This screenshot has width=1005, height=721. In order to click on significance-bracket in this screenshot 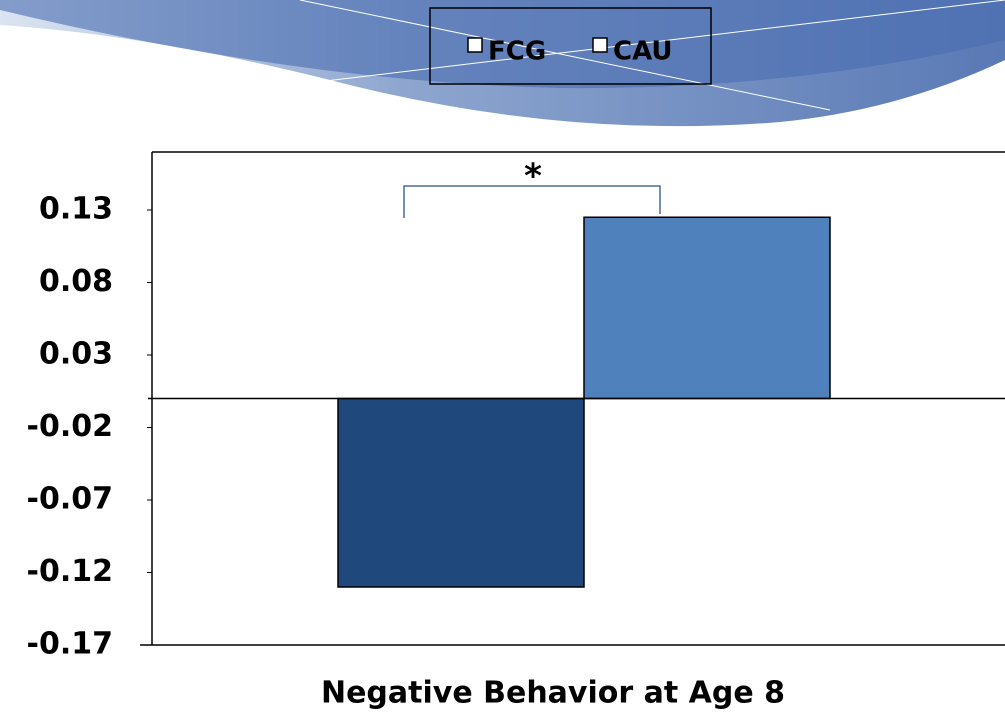, I will do `click(532, 201)`.